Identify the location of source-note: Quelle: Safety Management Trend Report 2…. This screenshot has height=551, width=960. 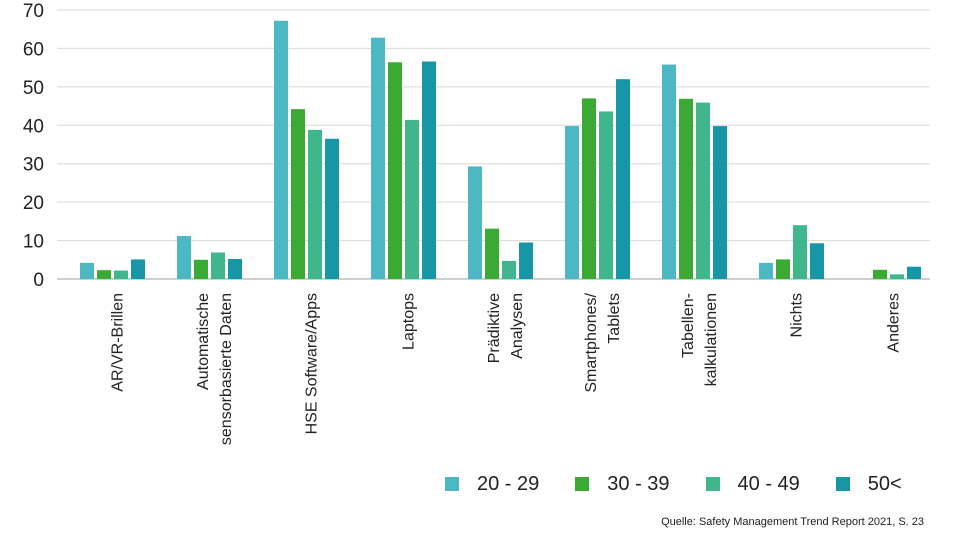
(792, 522).